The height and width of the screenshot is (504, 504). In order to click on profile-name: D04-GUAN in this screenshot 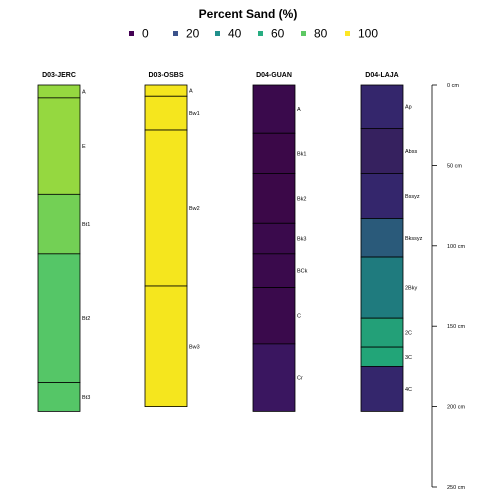, I will do `click(274, 75)`.